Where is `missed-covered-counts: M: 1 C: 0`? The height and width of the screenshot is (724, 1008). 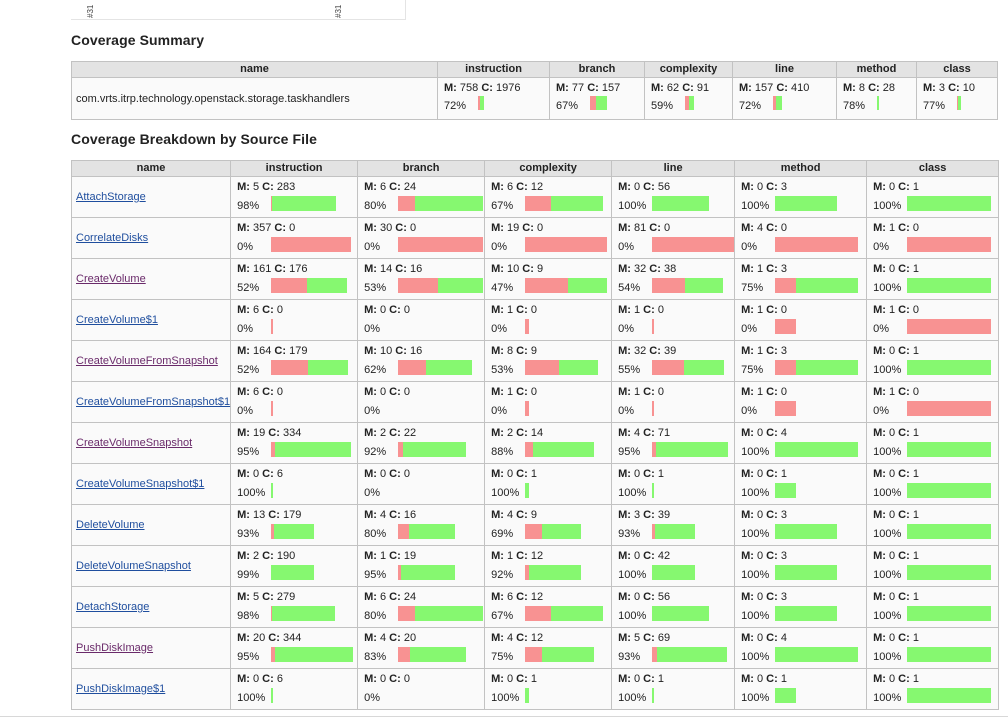
missed-covered-counts: M: 1 C: 0 is located at coordinates (896, 310).